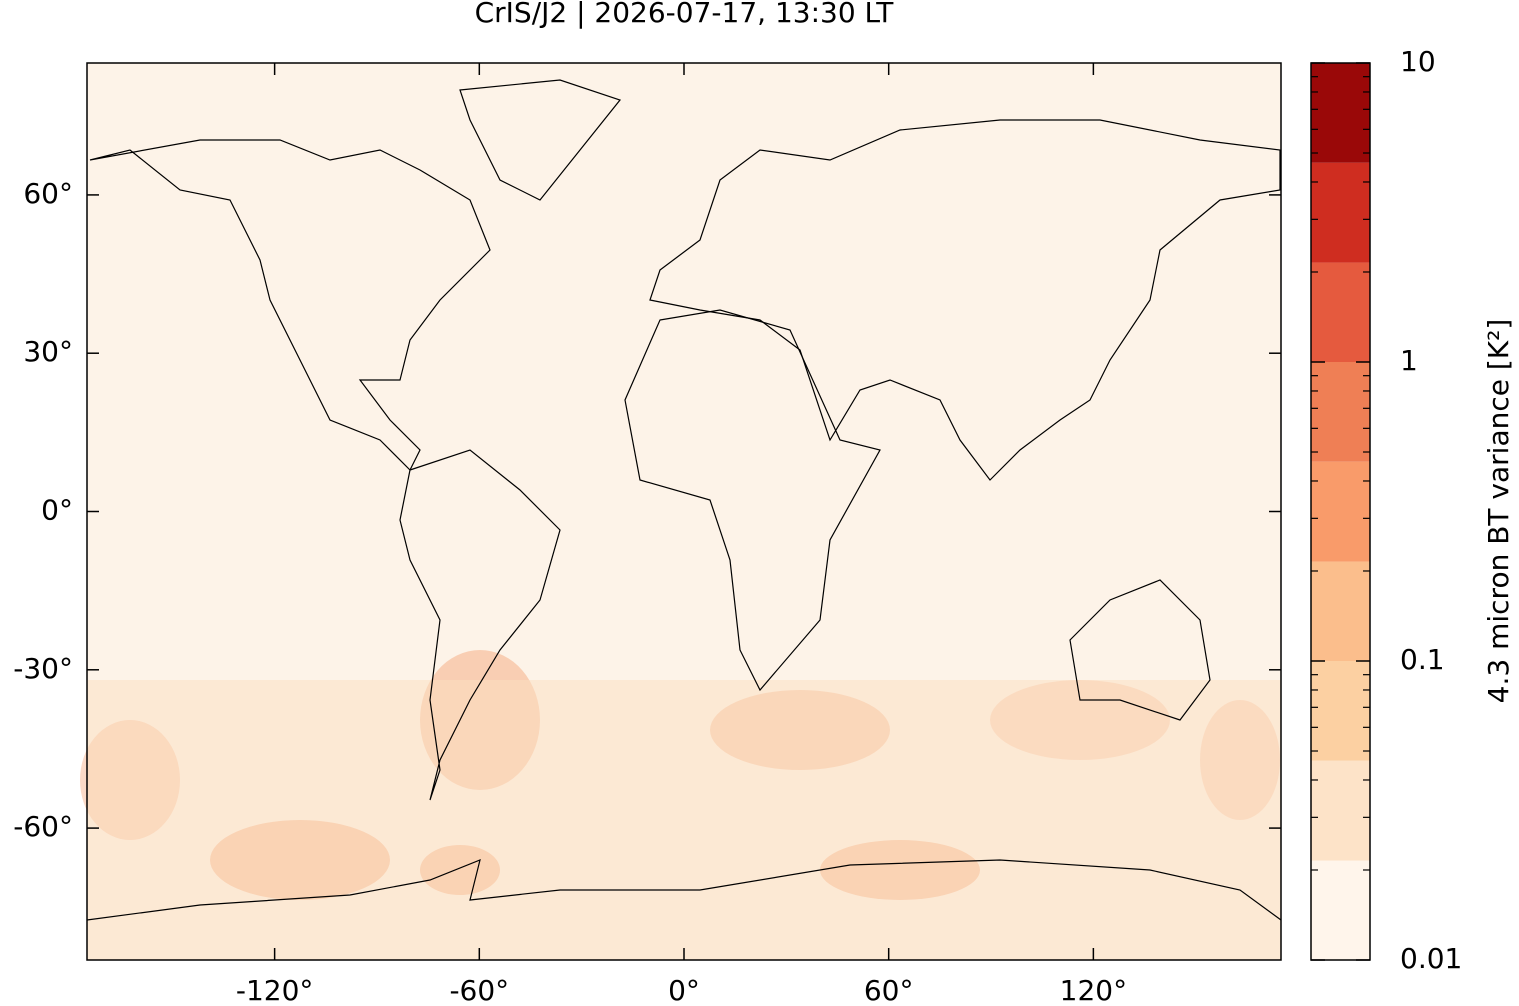  I want to click on y-tick-label: -30°, so click(43, 668).